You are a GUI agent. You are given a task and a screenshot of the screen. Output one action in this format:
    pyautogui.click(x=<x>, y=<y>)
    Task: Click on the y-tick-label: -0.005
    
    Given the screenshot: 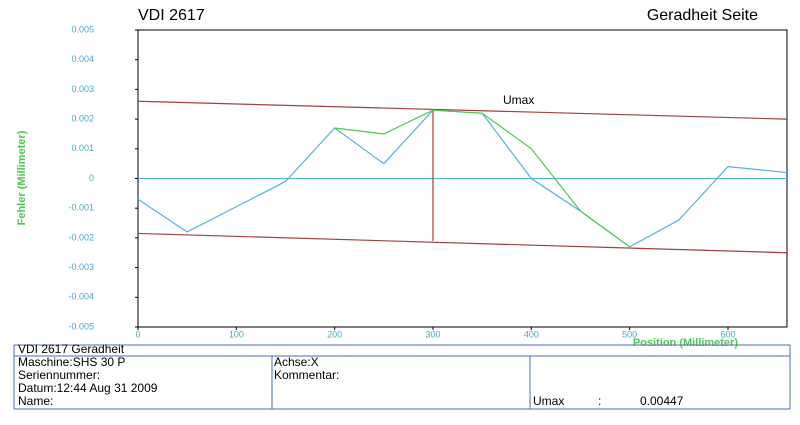 What is the action you would take?
    pyautogui.click(x=81, y=326)
    